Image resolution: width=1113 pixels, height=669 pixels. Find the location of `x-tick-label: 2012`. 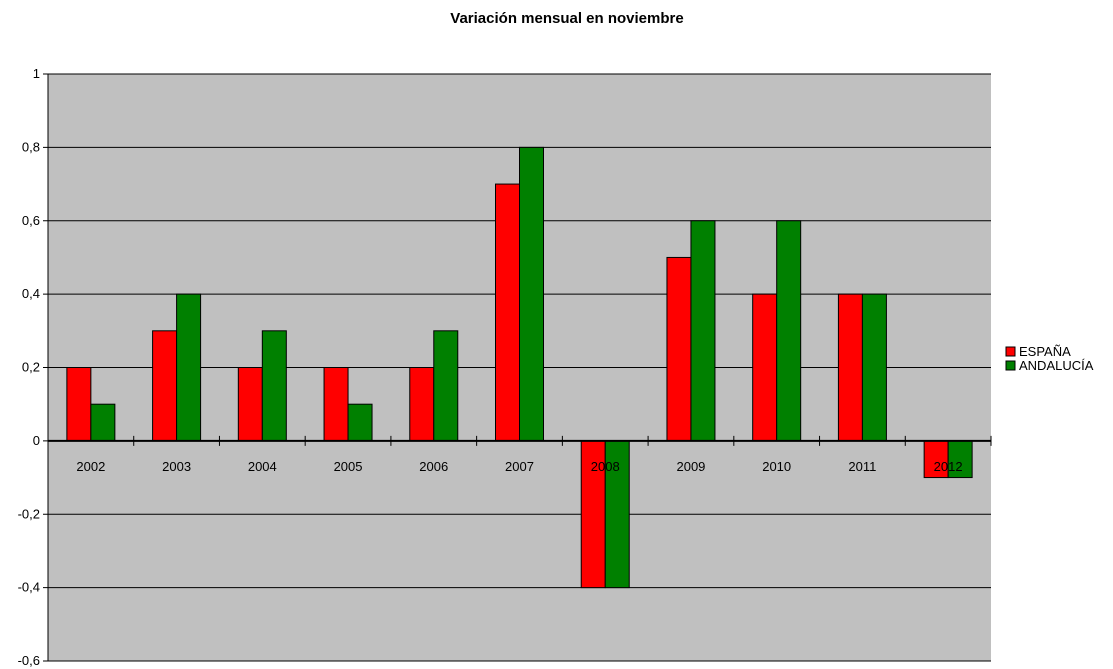

x-tick-label: 2012 is located at coordinates (948, 466).